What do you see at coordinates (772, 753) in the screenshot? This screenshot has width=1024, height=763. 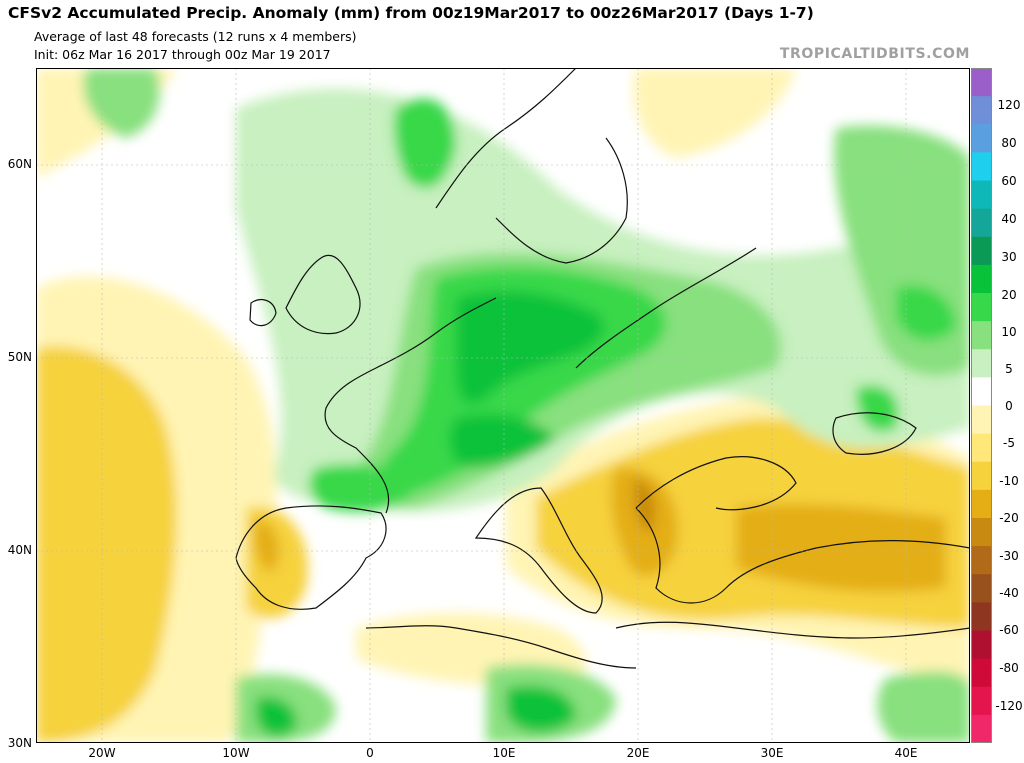 I see `lon-label-30e: 30E` at bounding box center [772, 753].